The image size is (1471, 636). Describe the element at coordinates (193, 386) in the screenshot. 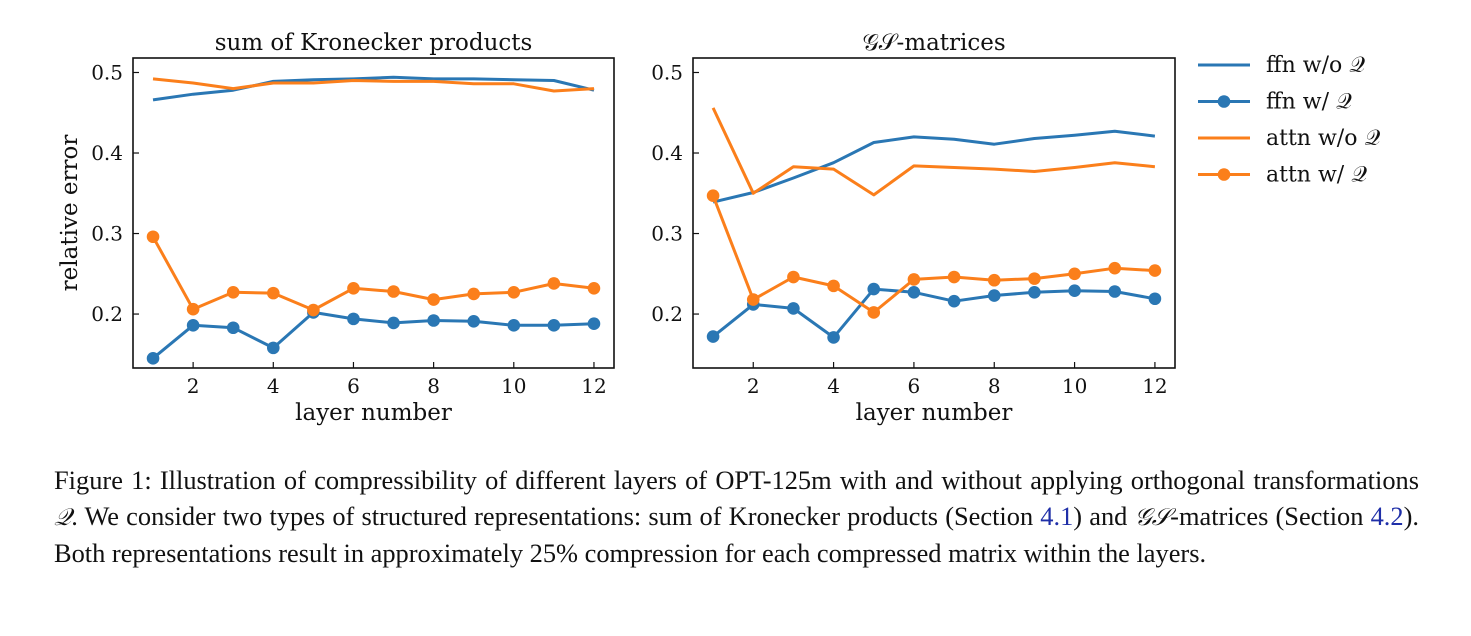

I see `x-tick-label: 2` at that location.